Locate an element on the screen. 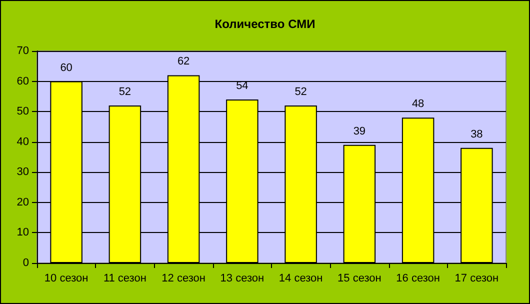 The height and width of the screenshot is (304, 530). y-tick-label: 10 is located at coordinates (22, 232).